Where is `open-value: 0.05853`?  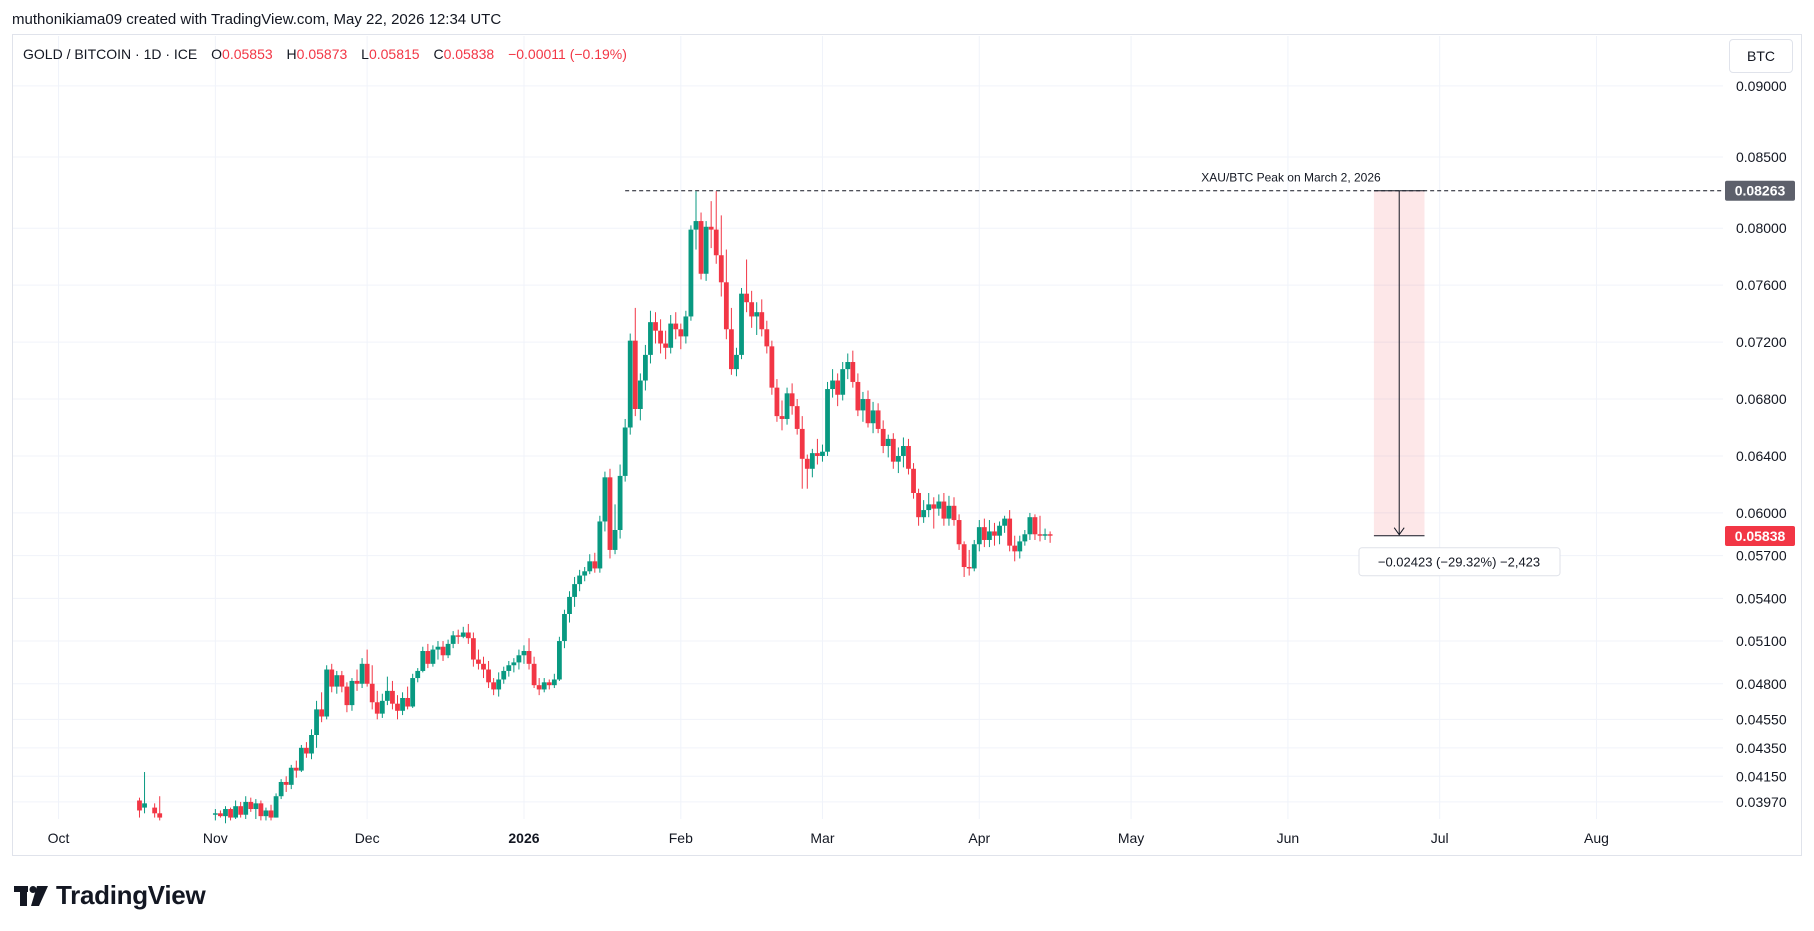 open-value: 0.05853 is located at coordinates (247, 54).